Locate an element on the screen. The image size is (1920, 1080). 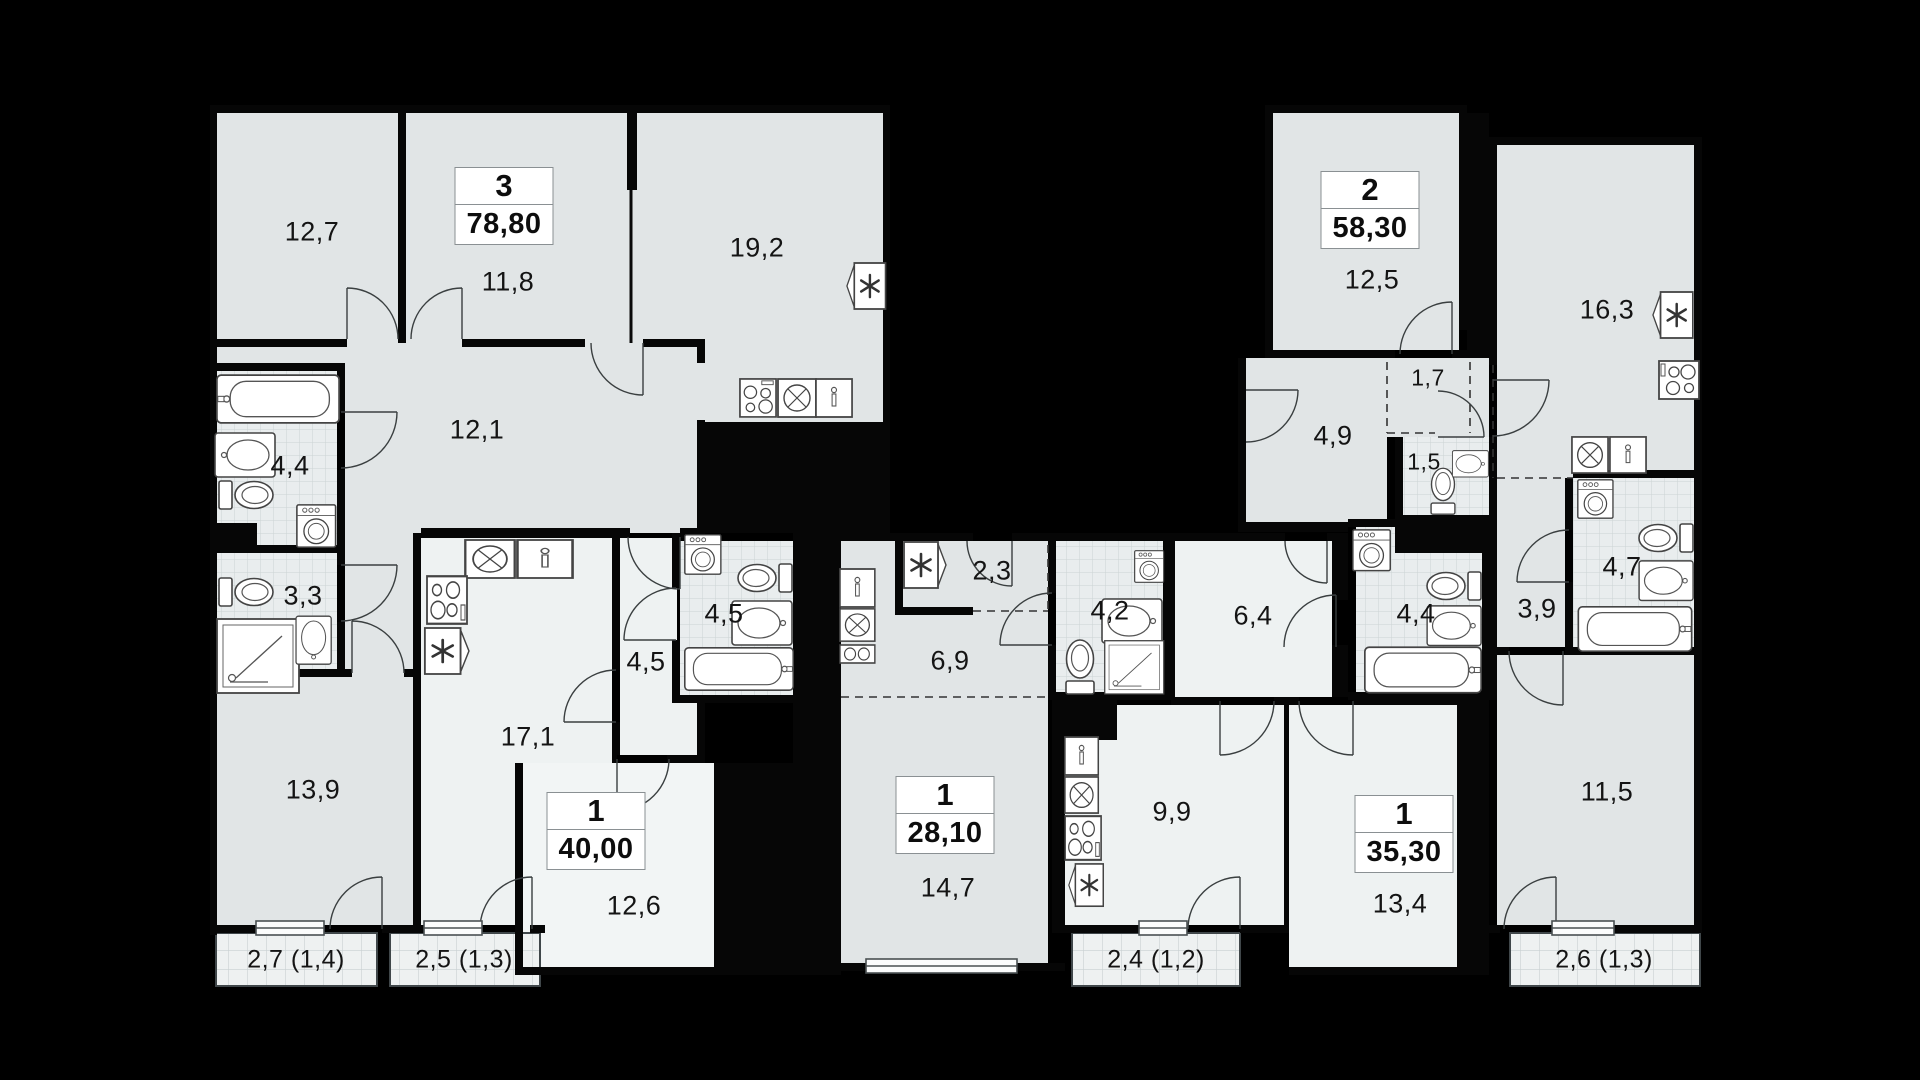
window-sills is located at coordinates (935, 947).